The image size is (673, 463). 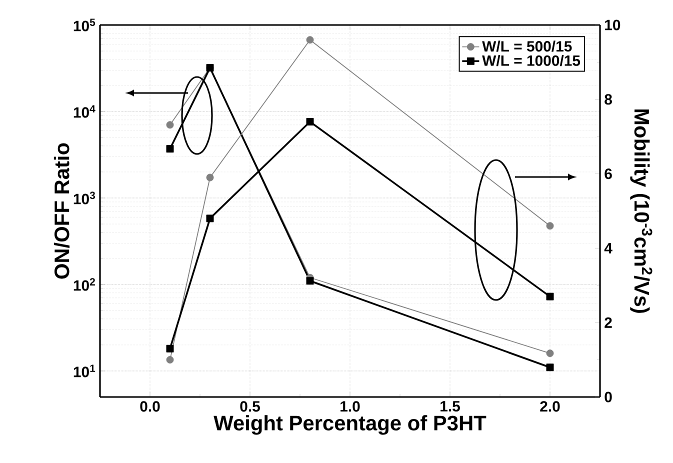 What do you see at coordinates (150, 406) in the screenshot?
I see `x-tick-label: 0.0` at bounding box center [150, 406].